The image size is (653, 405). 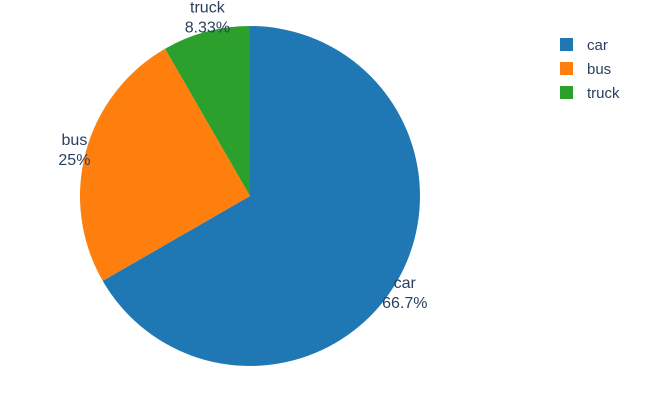 I want to click on legend-swatch-car, so click(x=566, y=44).